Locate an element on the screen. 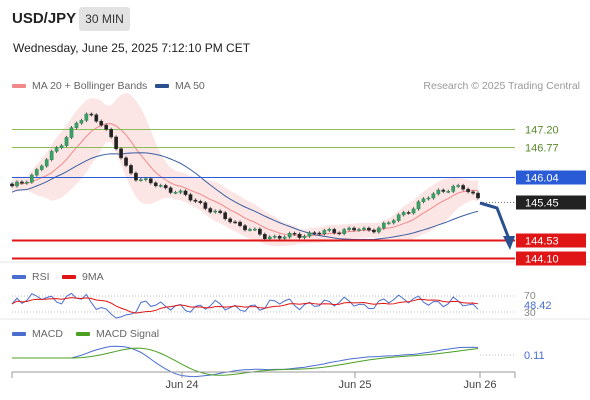 This screenshot has width=590, height=400. rsi-swatch is located at coordinates (19, 277).